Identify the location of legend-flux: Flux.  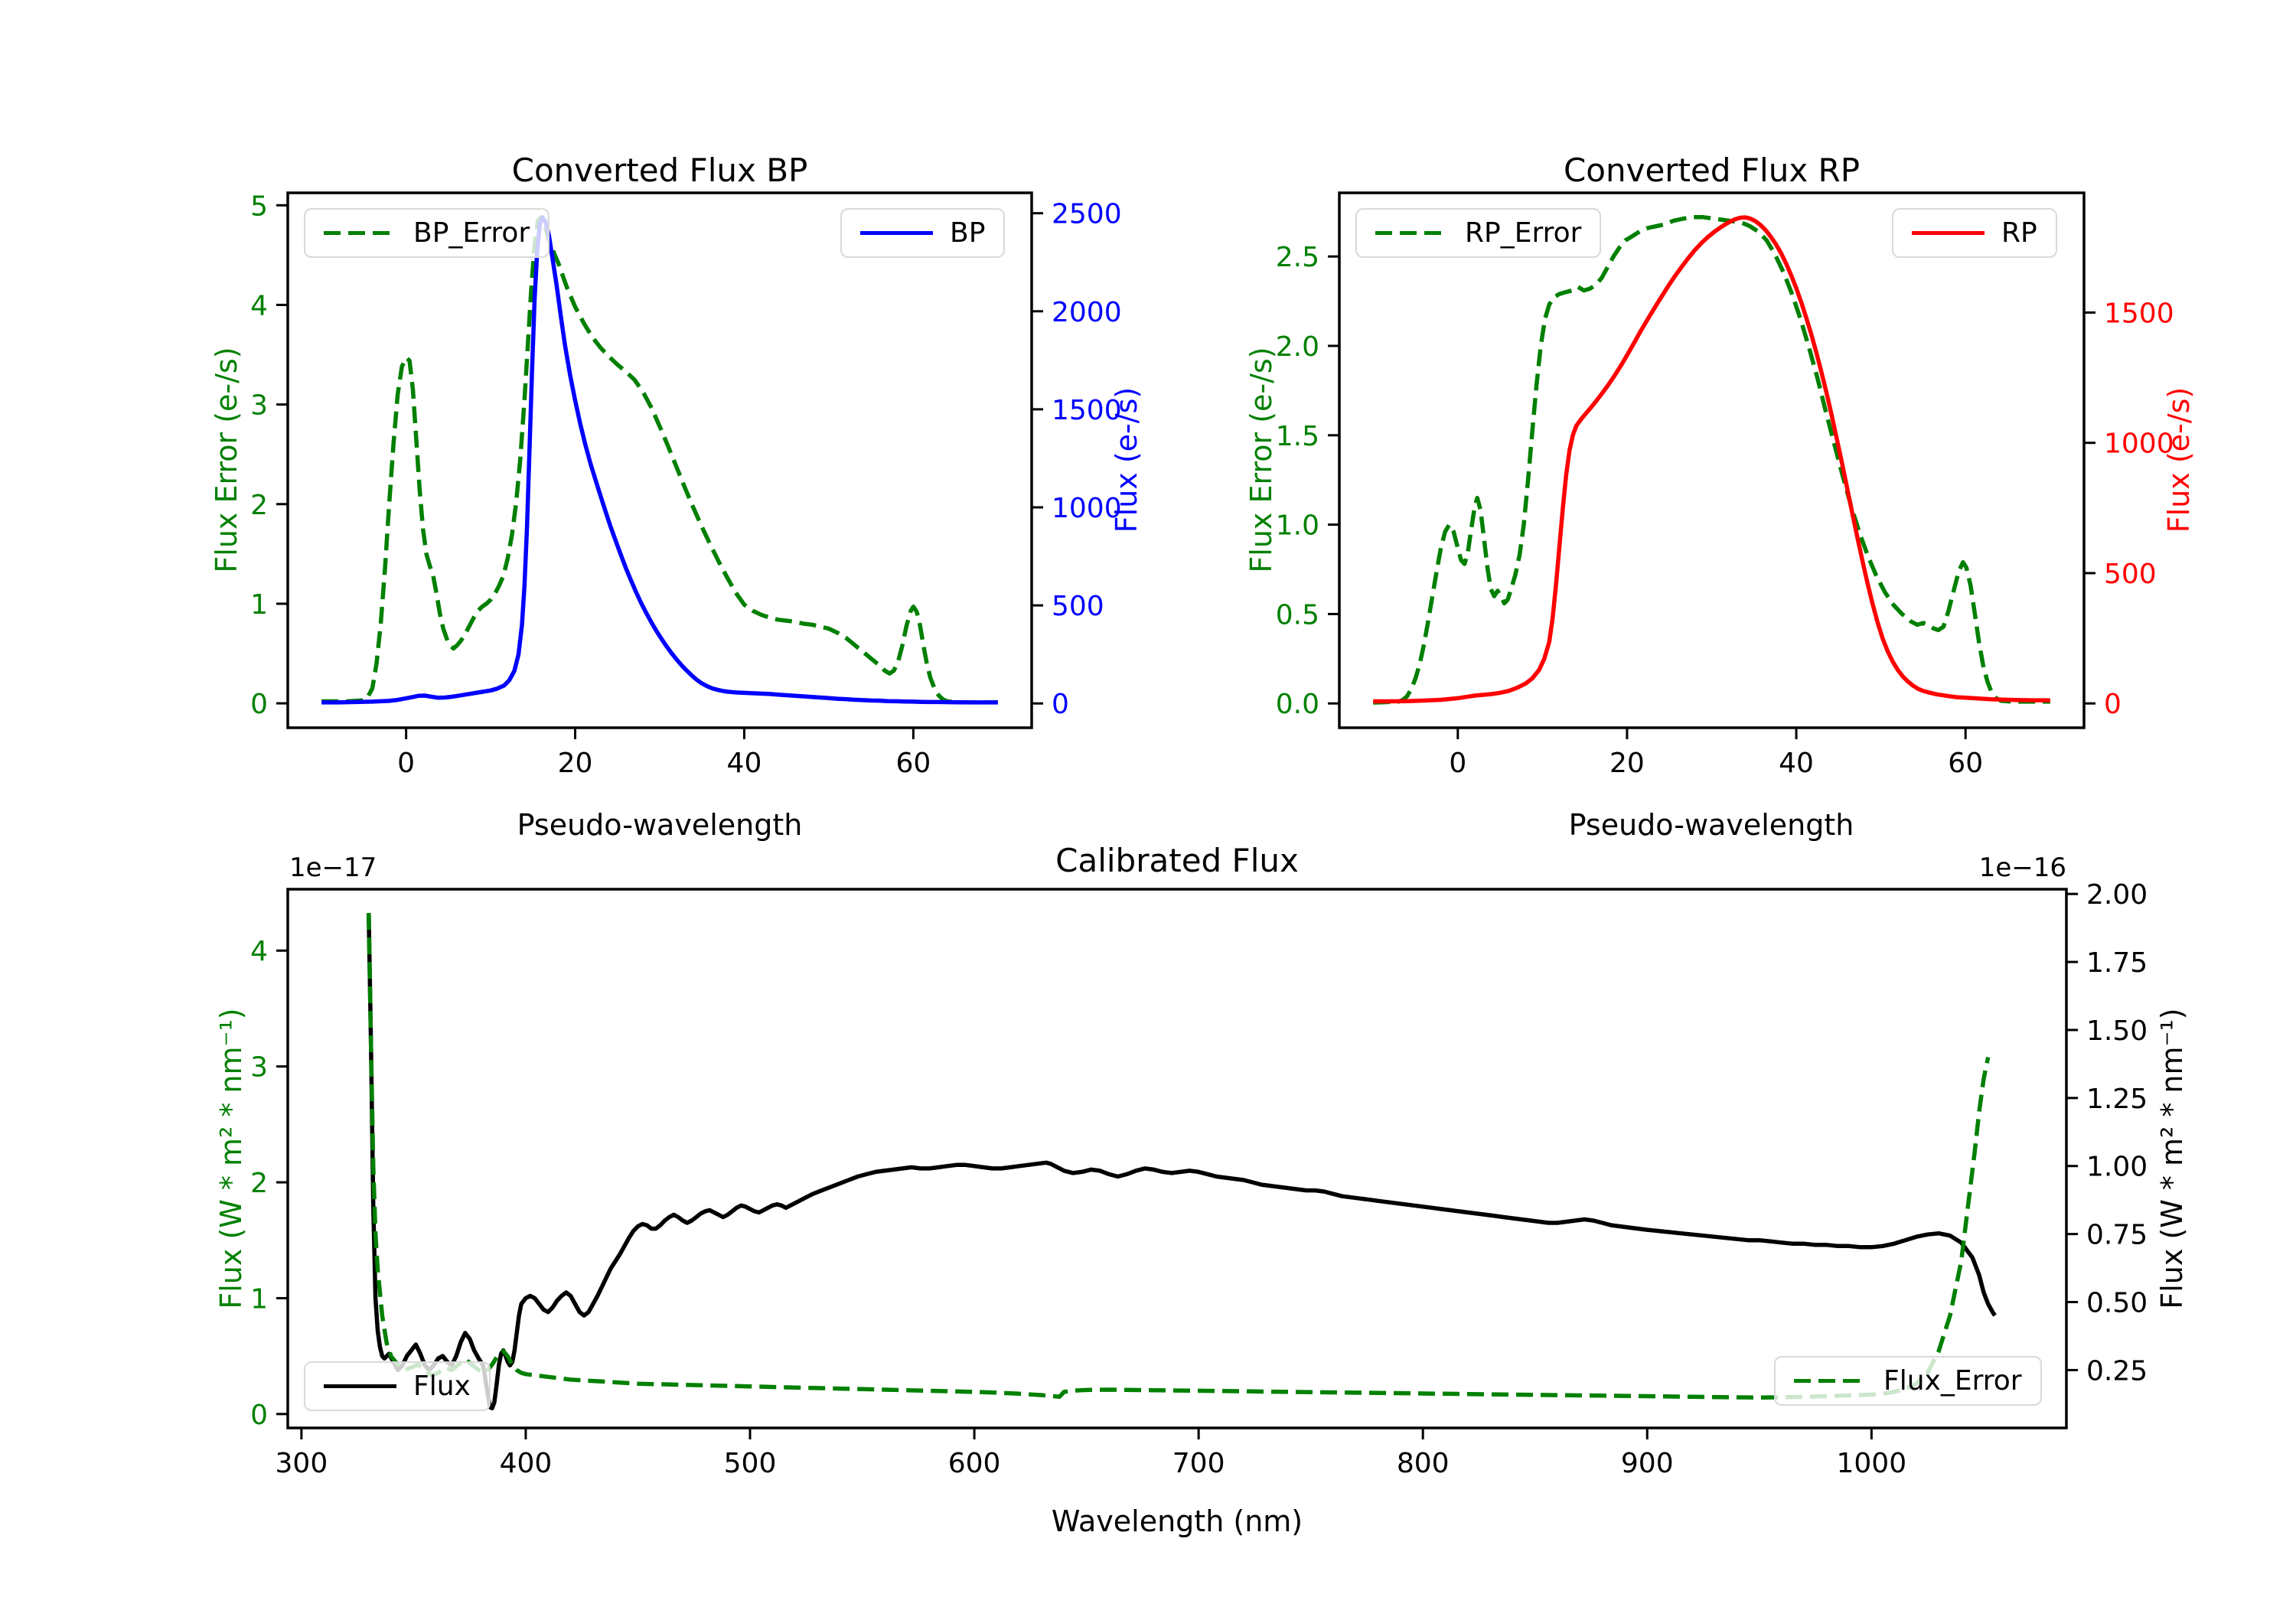
(397, 1386).